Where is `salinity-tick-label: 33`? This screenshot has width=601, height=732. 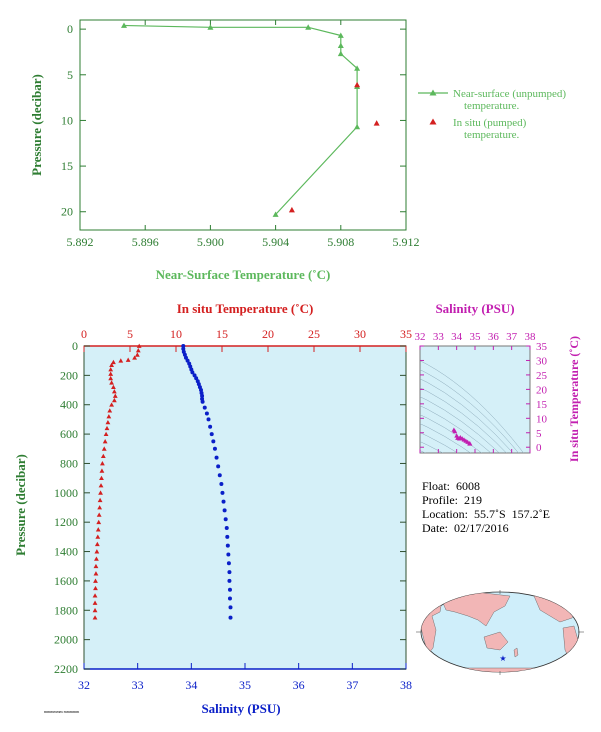
salinity-tick-label: 33 is located at coordinates (138, 685).